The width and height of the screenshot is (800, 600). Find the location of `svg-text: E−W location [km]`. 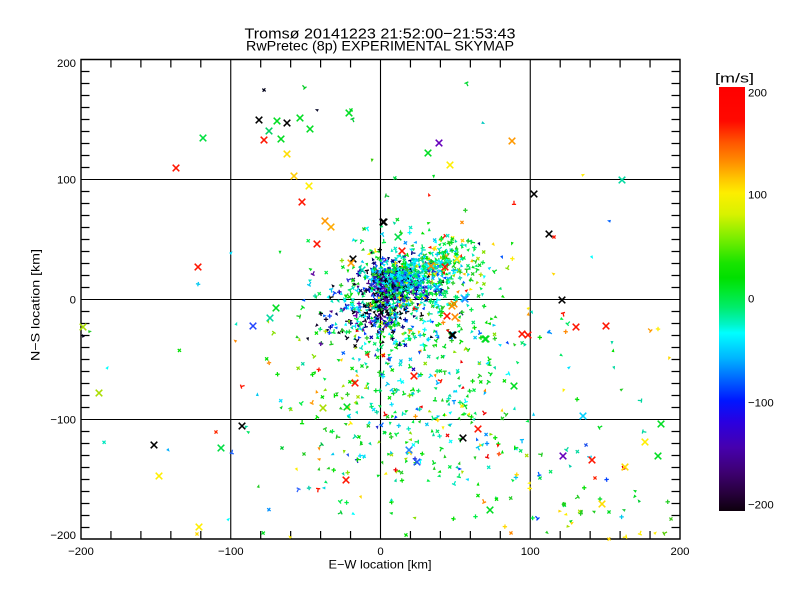

svg-text: E−W location [km] is located at coordinates (380, 565).